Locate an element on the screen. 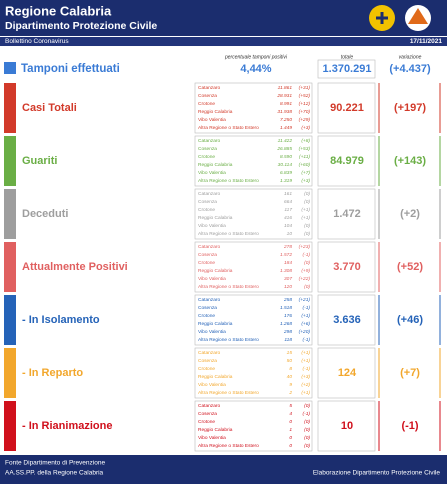 This screenshot has width=447, height=484. section-title: Casi Totali is located at coordinates (49, 108).